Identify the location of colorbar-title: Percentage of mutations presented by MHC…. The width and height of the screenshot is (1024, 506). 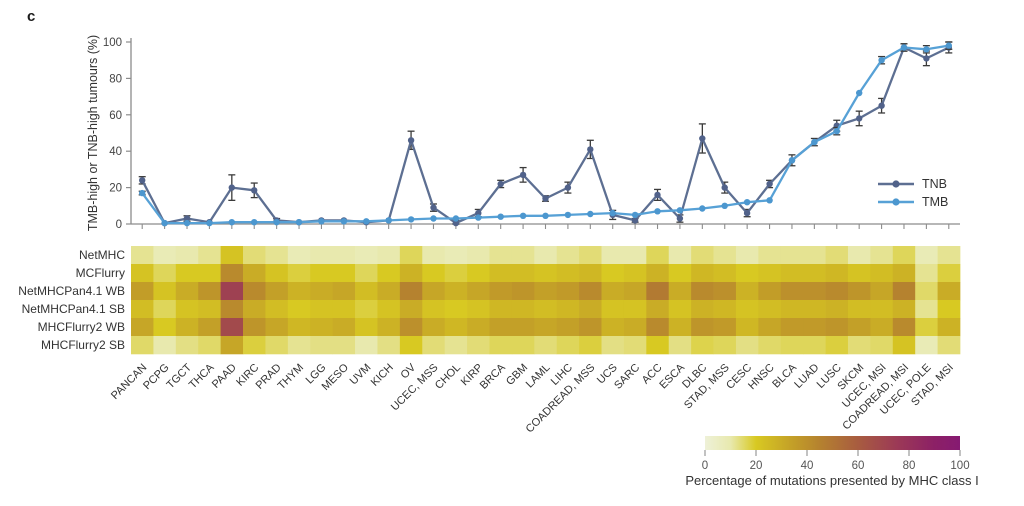
(831, 480).